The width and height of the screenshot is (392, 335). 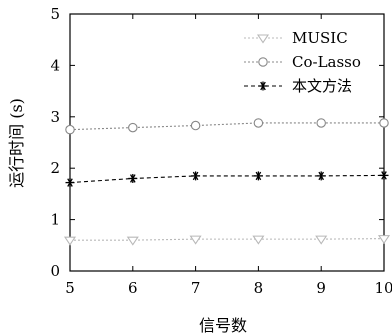 What do you see at coordinates (55, 65) in the screenshot?
I see `y-tick-label: 4` at bounding box center [55, 65].